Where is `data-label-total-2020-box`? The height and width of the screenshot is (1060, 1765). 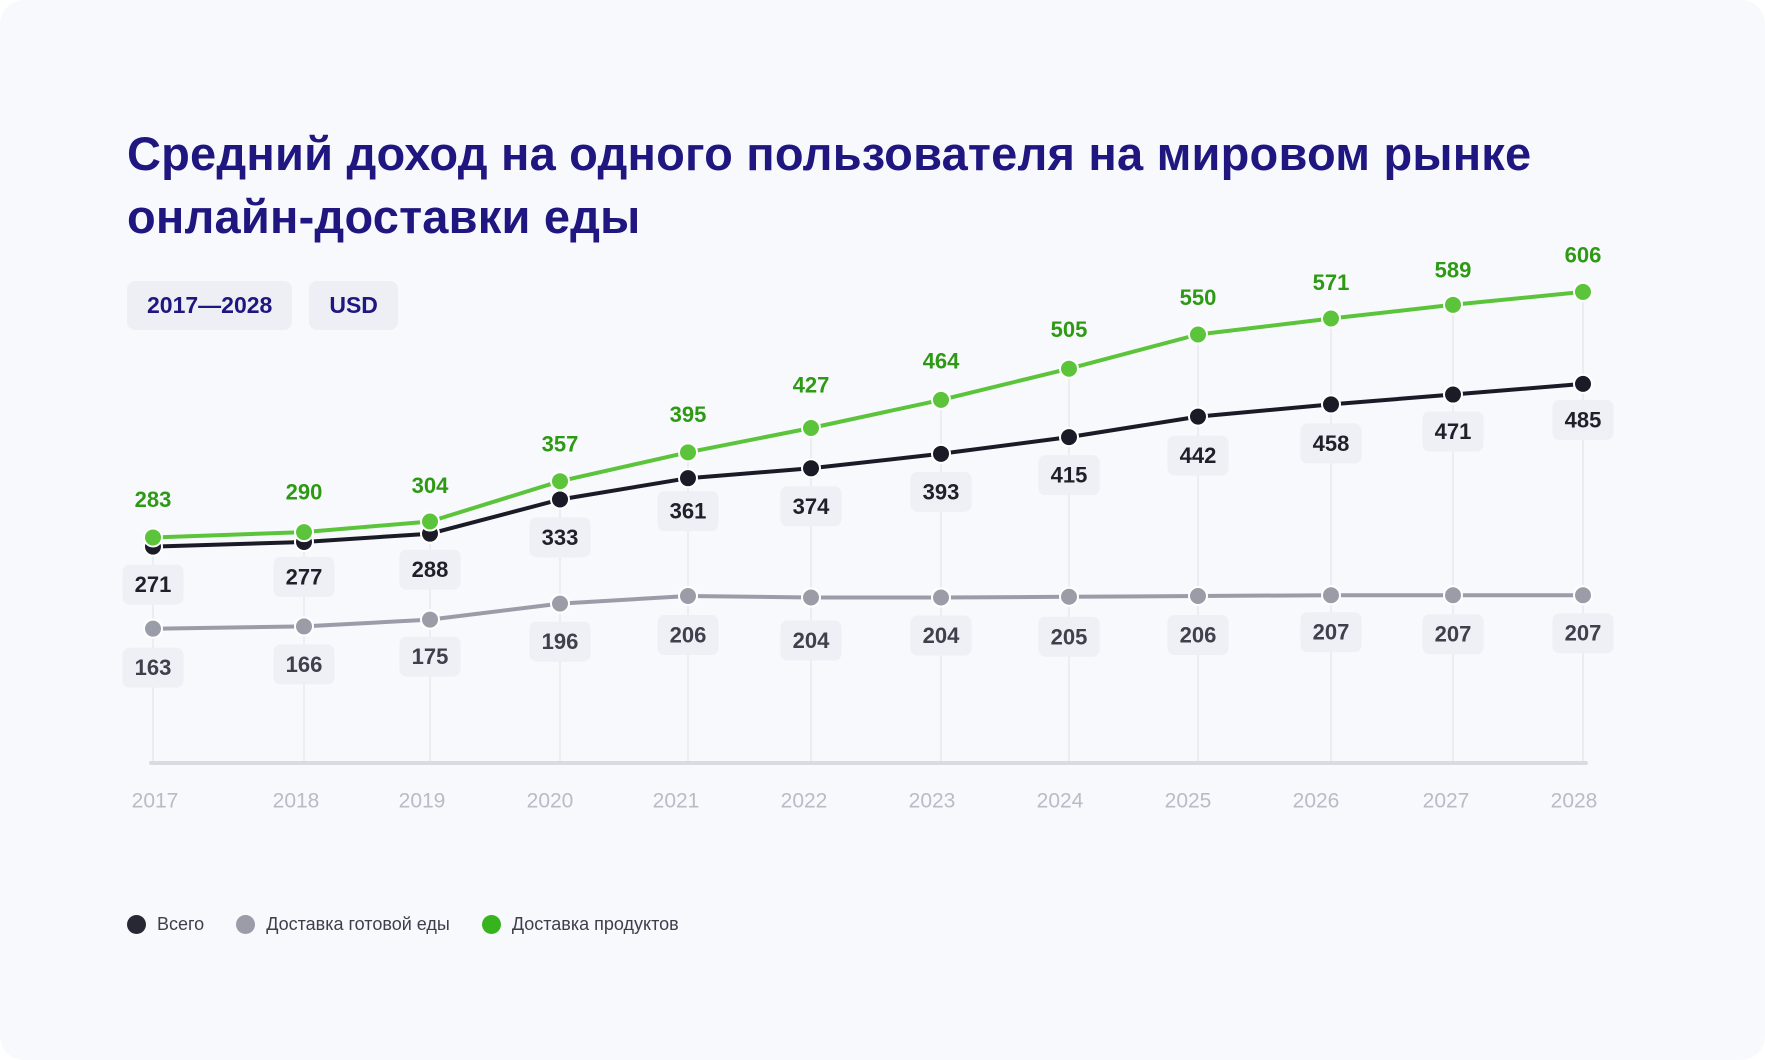 data-label-total-2020-box is located at coordinates (560, 537).